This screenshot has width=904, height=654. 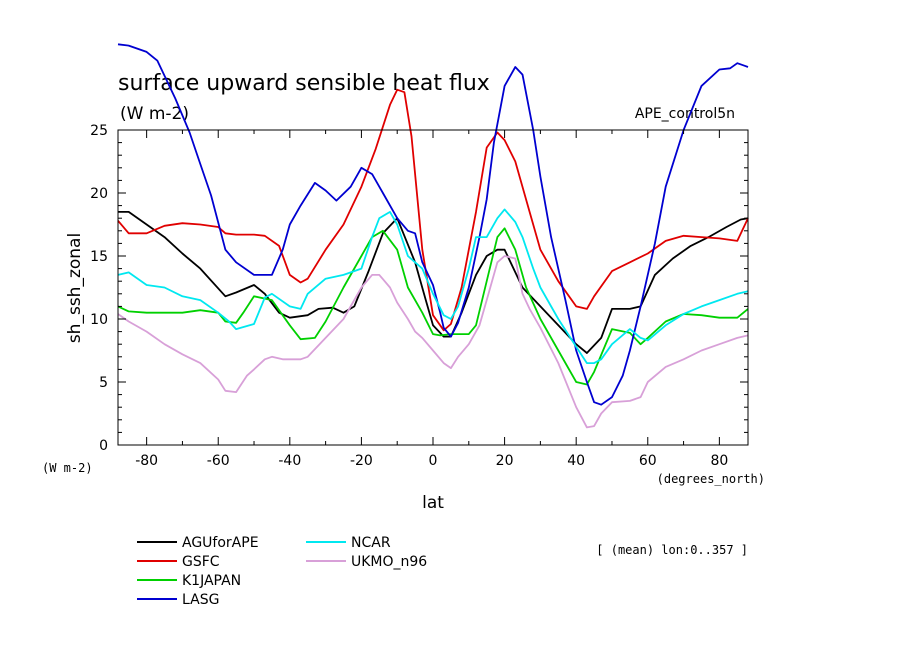 I want to click on y-tick-label: 5, so click(x=103, y=383).